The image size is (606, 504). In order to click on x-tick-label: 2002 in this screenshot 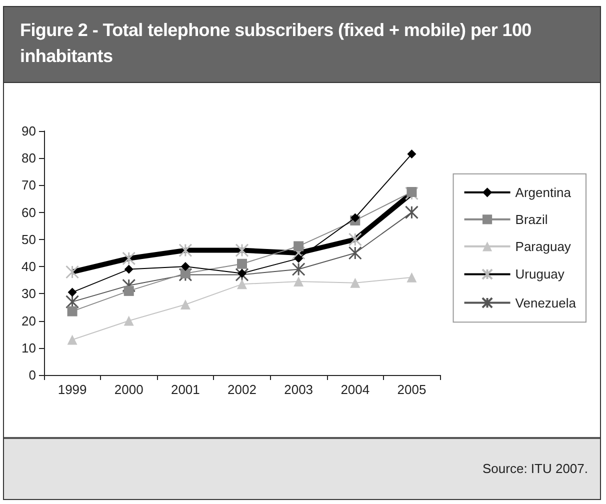, I will do `click(242, 389)`.